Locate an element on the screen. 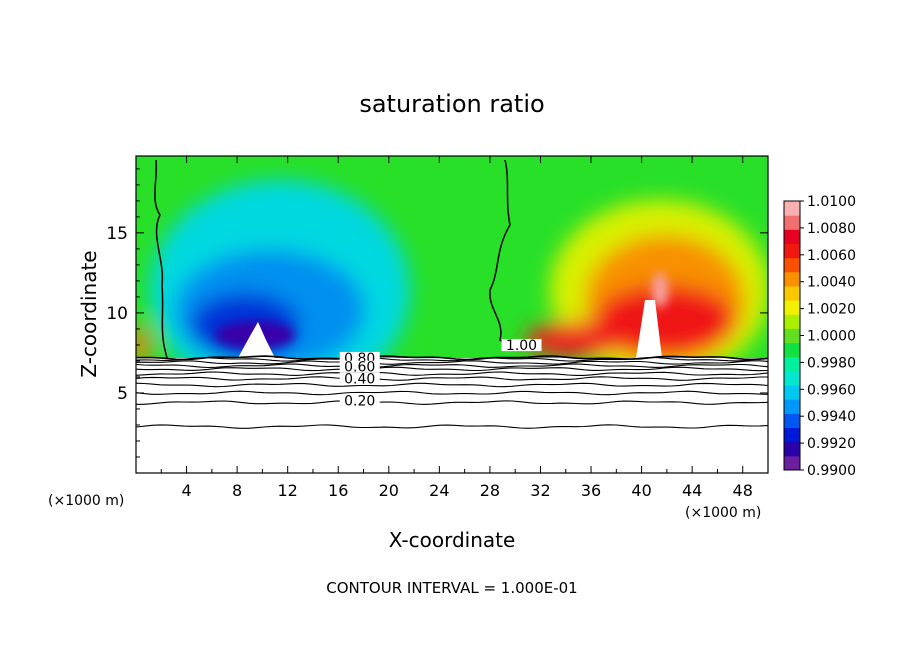 This screenshot has height=654, width=904. x-tick-label: 12 is located at coordinates (288, 490).